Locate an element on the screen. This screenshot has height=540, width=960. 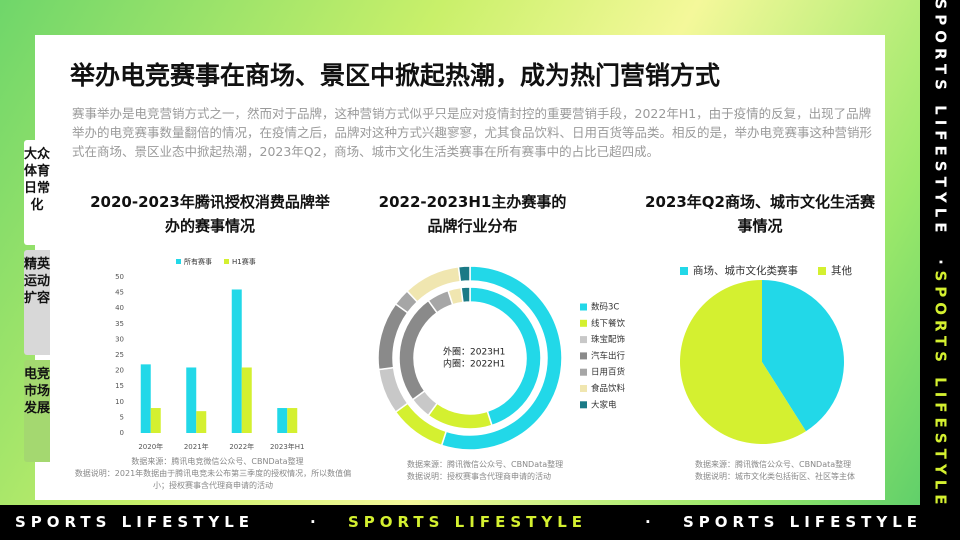
x-tick-label: 2020年 is located at coordinates (150, 446).